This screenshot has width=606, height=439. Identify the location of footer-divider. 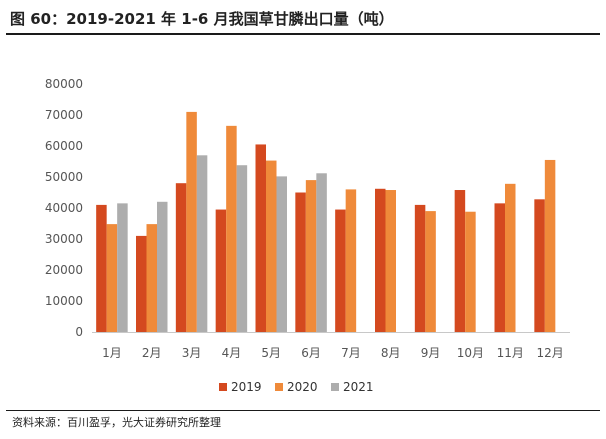
(303, 410).